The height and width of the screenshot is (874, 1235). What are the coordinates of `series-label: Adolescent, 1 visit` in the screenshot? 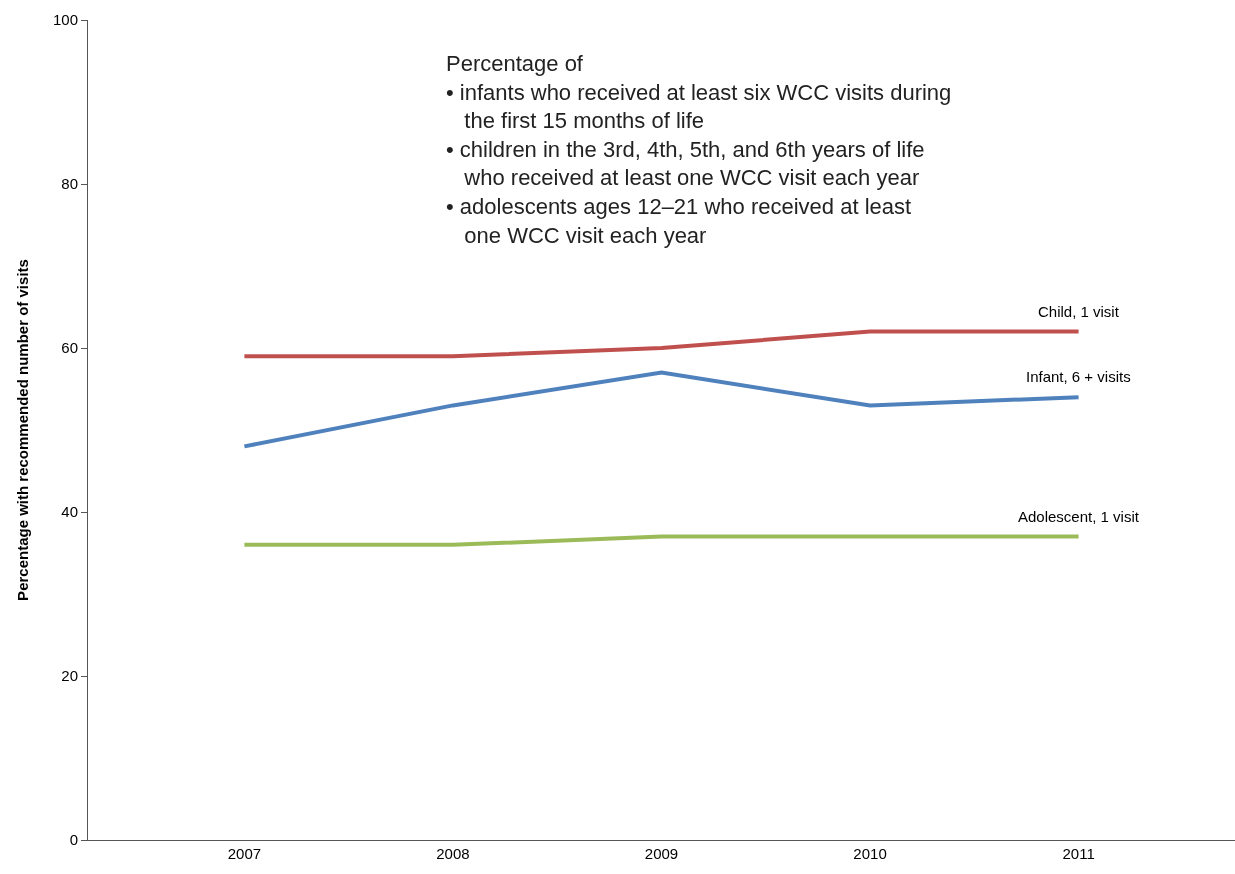 It's located at (1079, 516).